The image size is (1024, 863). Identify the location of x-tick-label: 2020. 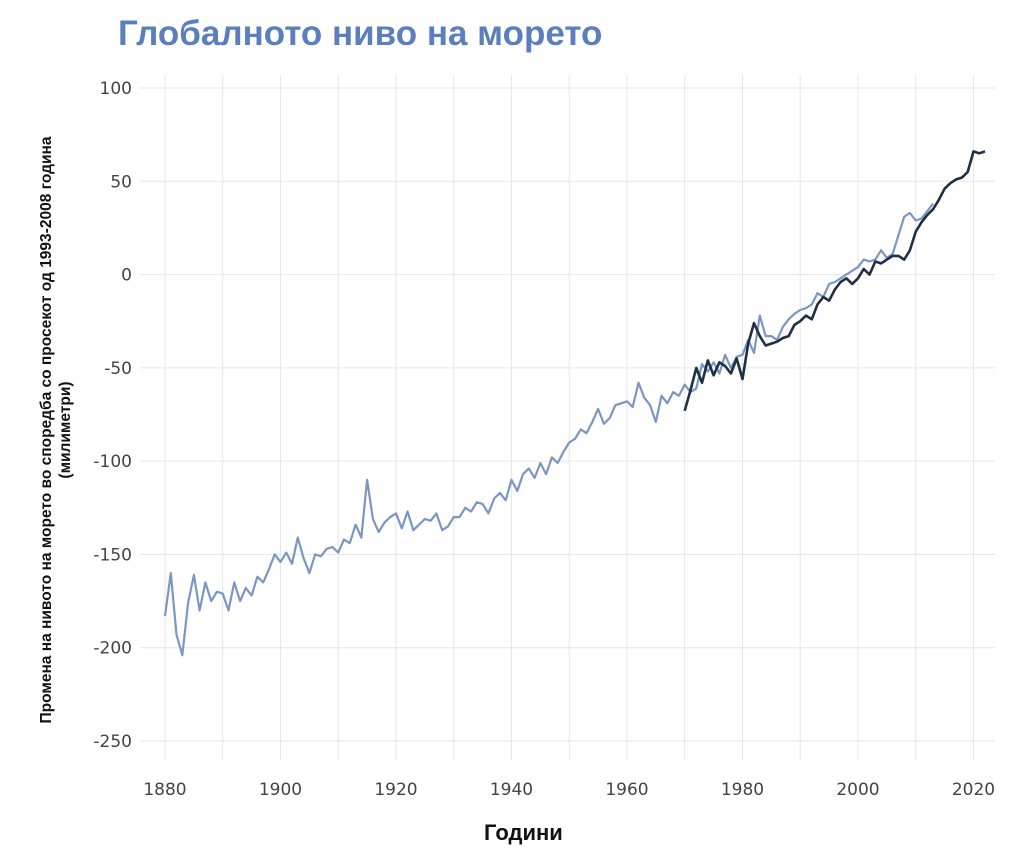
(973, 790).